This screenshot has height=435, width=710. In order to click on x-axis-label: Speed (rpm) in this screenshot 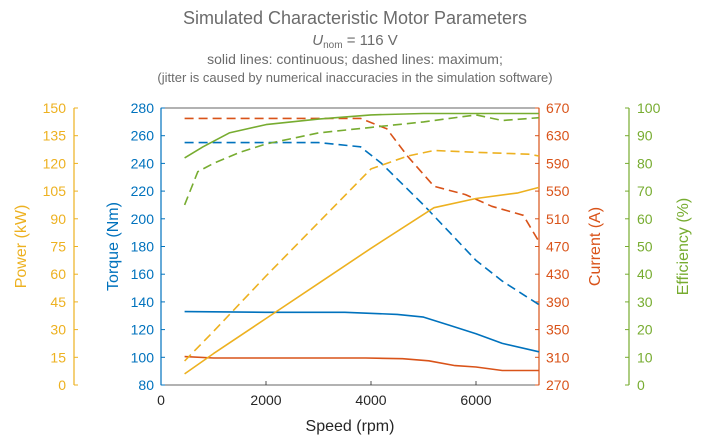, I will do `click(350, 426)`.